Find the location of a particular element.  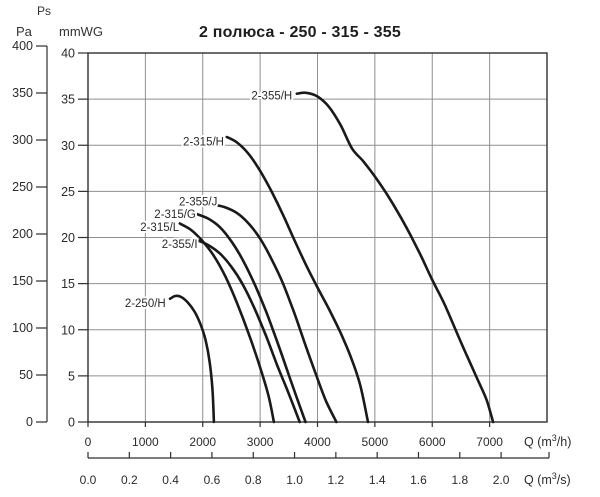

q-h-tick-label: 7000 is located at coordinates (489, 442).